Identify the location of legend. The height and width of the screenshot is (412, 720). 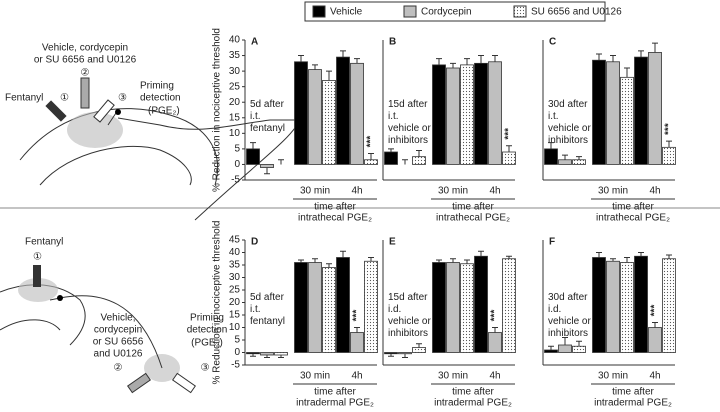
(455, 11).